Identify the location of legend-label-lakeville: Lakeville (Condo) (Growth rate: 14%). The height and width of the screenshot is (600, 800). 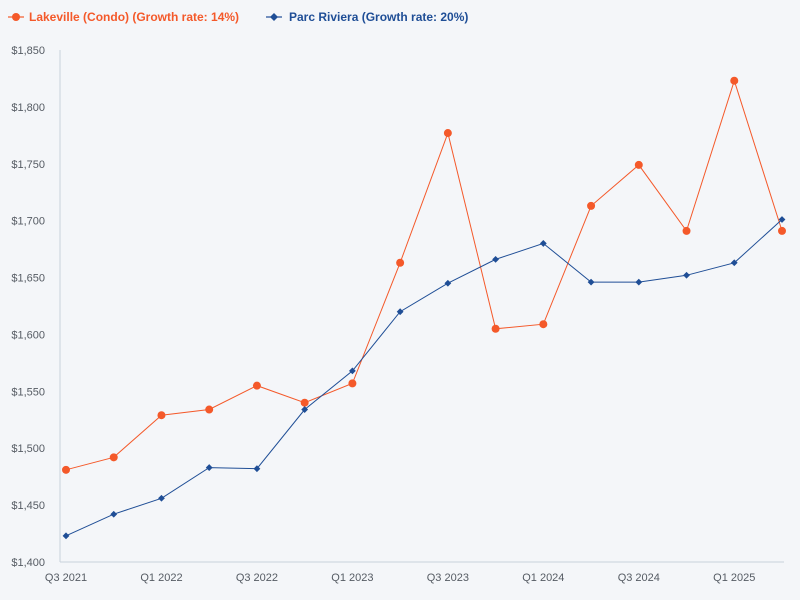
(134, 17).